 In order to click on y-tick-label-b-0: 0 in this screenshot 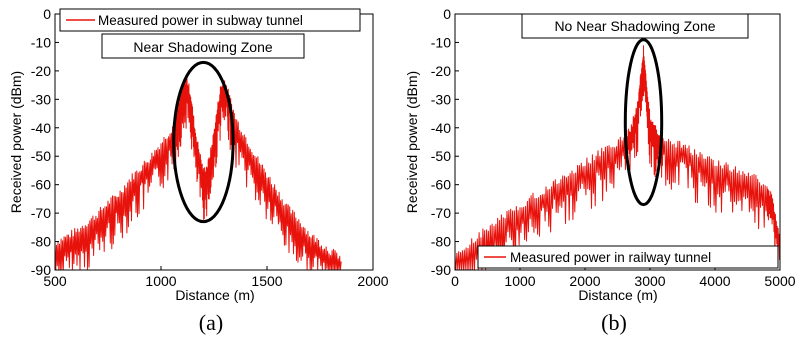, I will do `click(447, 14)`.